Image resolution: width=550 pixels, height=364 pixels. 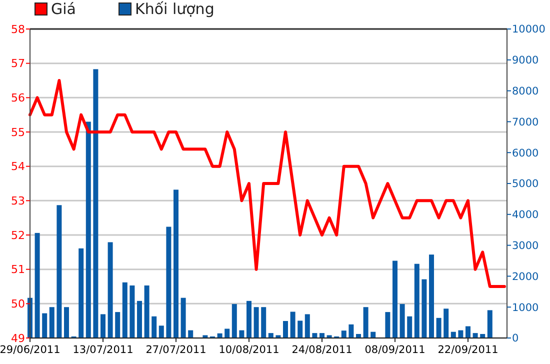 I want to click on y-tick-label: 54, so click(x=18, y=167).